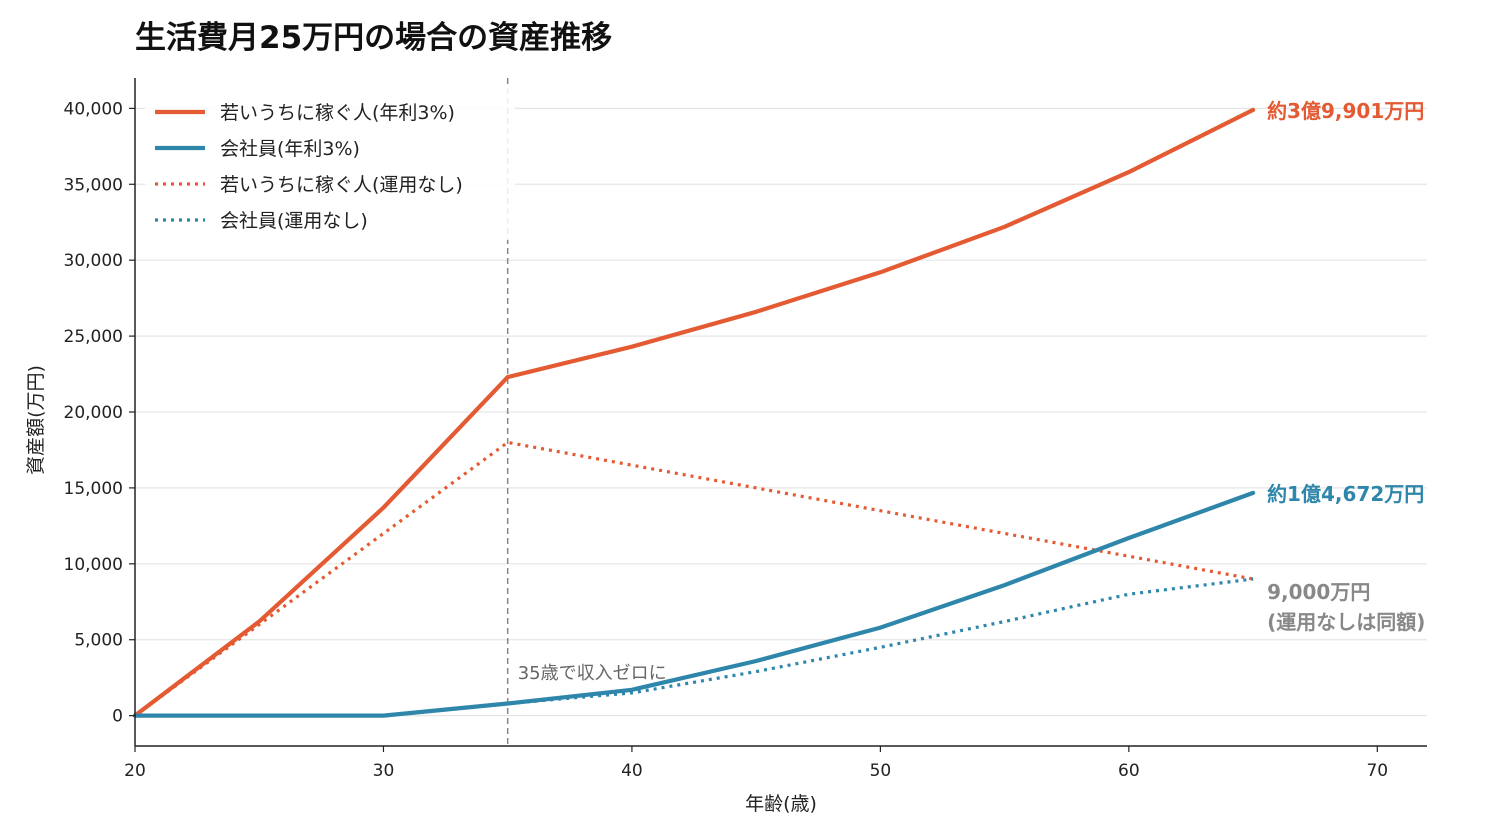 The height and width of the screenshot is (840, 1500). What do you see at coordinates (337, 113) in the screenshot?
I see `legend-label-1: 若いうちに稼ぐ人(年利3%)` at bounding box center [337, 113].